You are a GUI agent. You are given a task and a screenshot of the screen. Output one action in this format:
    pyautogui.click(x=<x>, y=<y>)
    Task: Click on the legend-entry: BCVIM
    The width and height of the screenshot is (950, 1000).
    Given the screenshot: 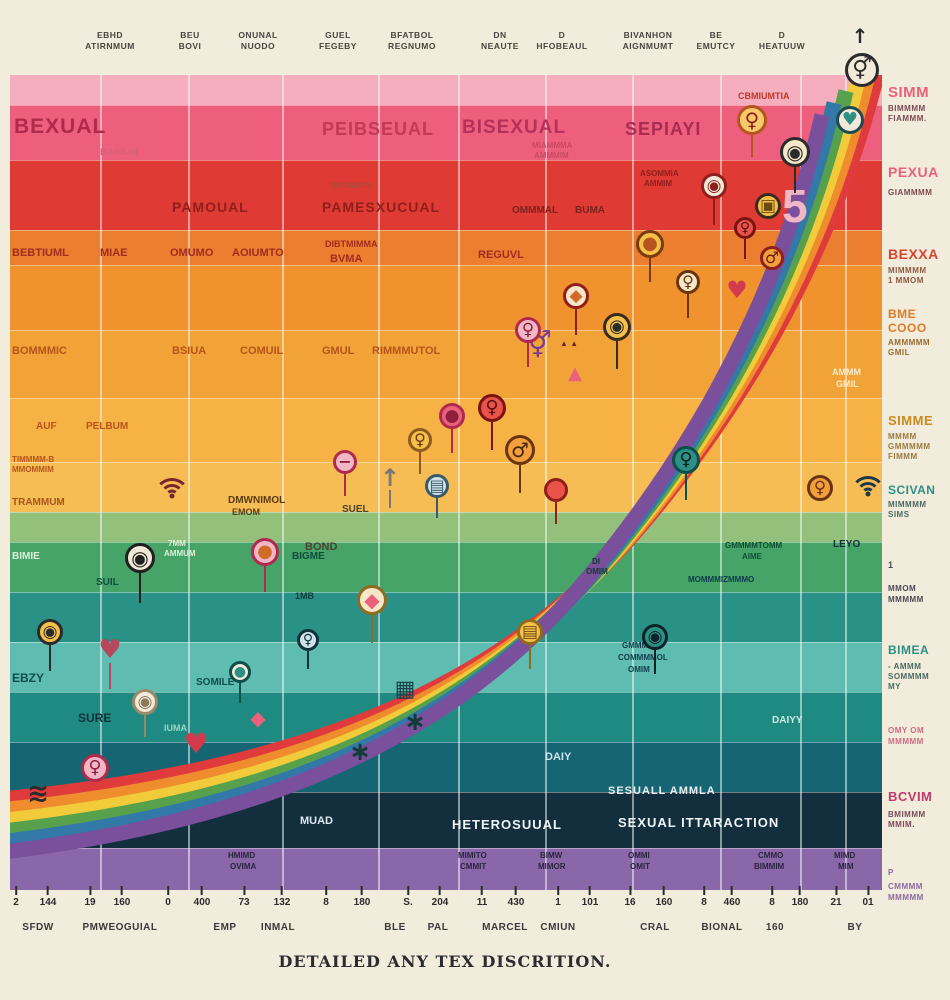 What is the action you would take?
    pyautogui.click(x=910, y=796)
    